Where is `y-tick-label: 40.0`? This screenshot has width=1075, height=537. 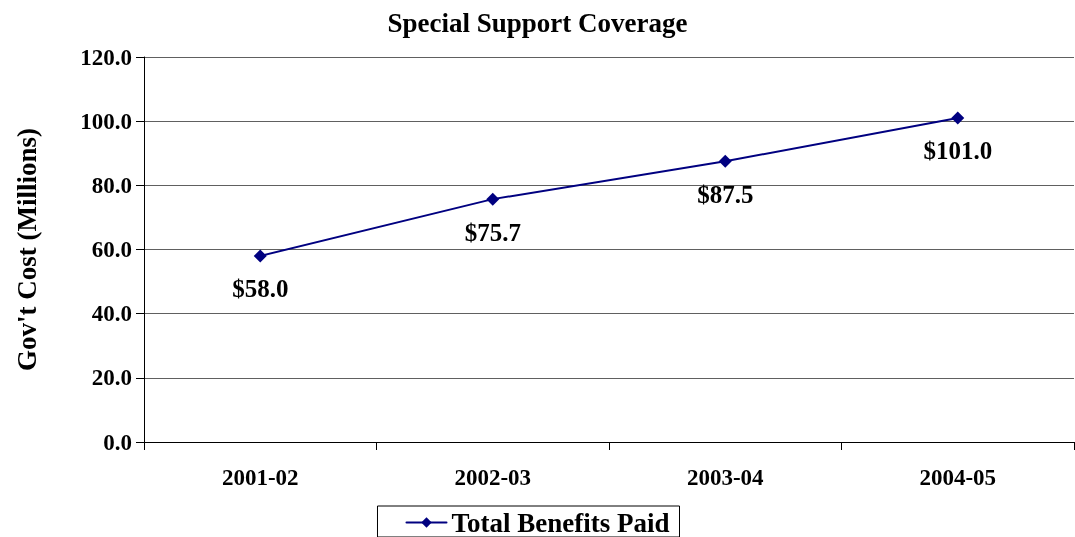
y-tick-label: 40.0 is located at coordinates (111, 314).